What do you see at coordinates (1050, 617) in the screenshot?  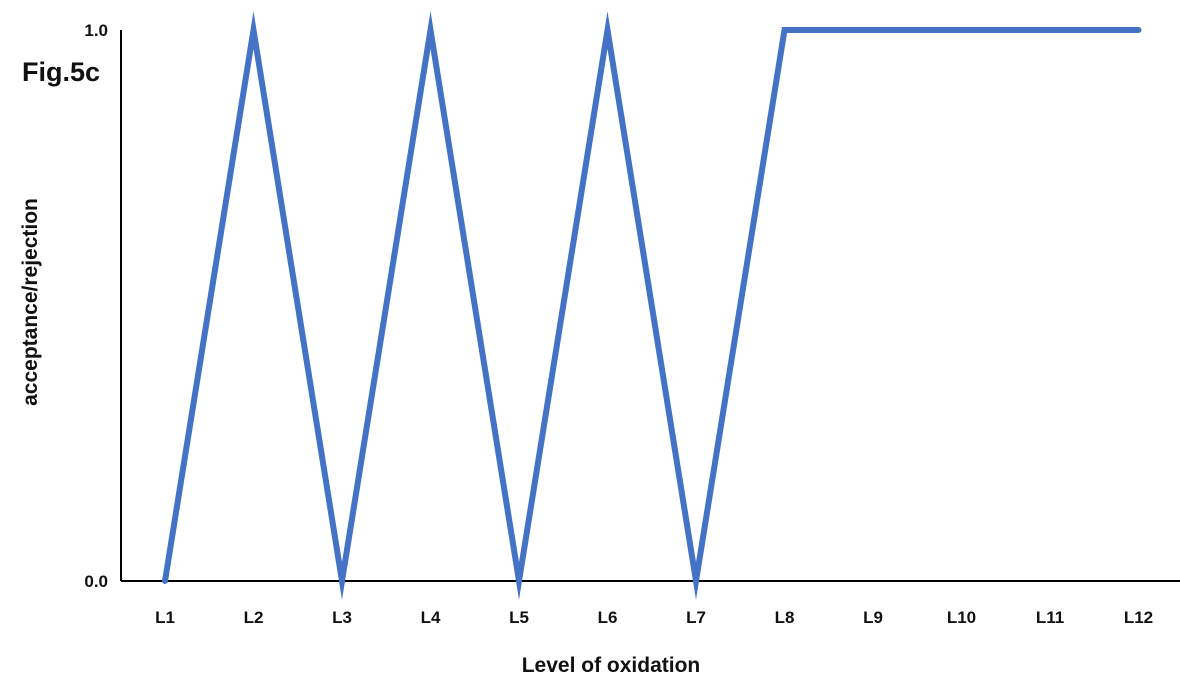 I see `x-tick-label-l11: L11` at bounding box center [1050, 617].